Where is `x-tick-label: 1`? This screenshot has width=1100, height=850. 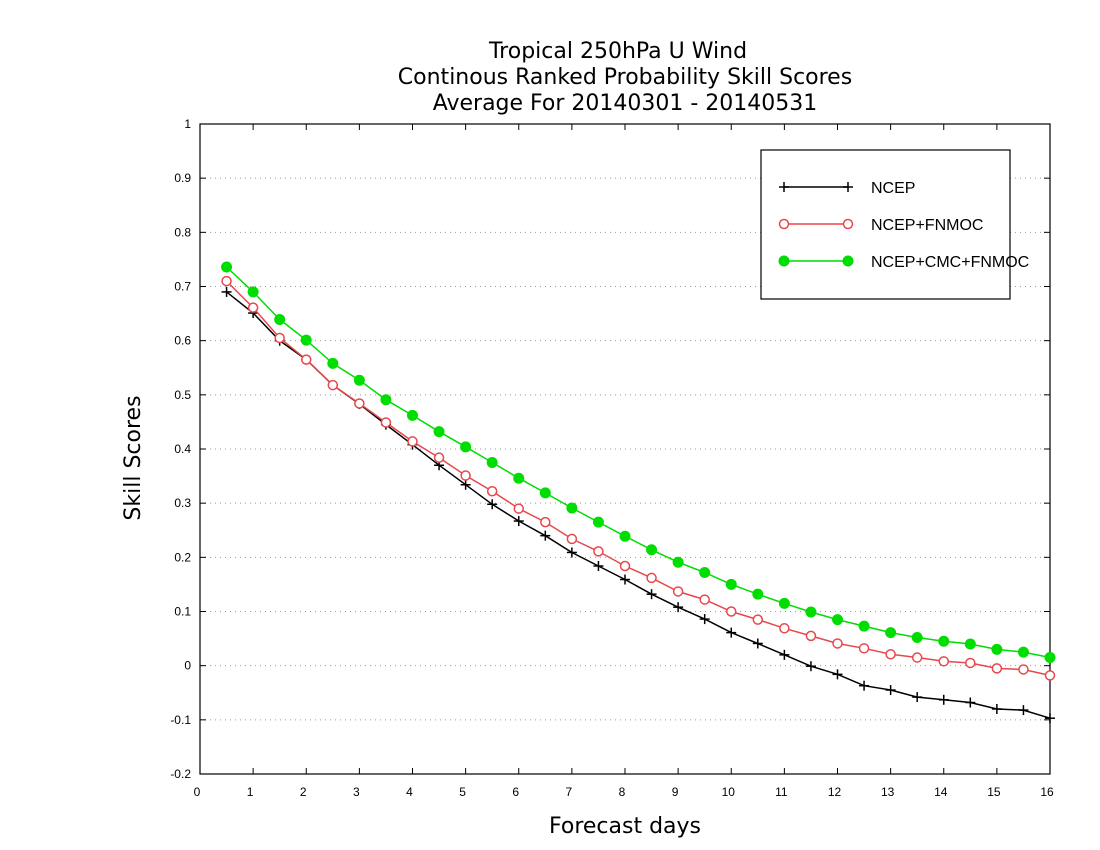
x-tick-label: 1 is located at coordinates (250, 792).